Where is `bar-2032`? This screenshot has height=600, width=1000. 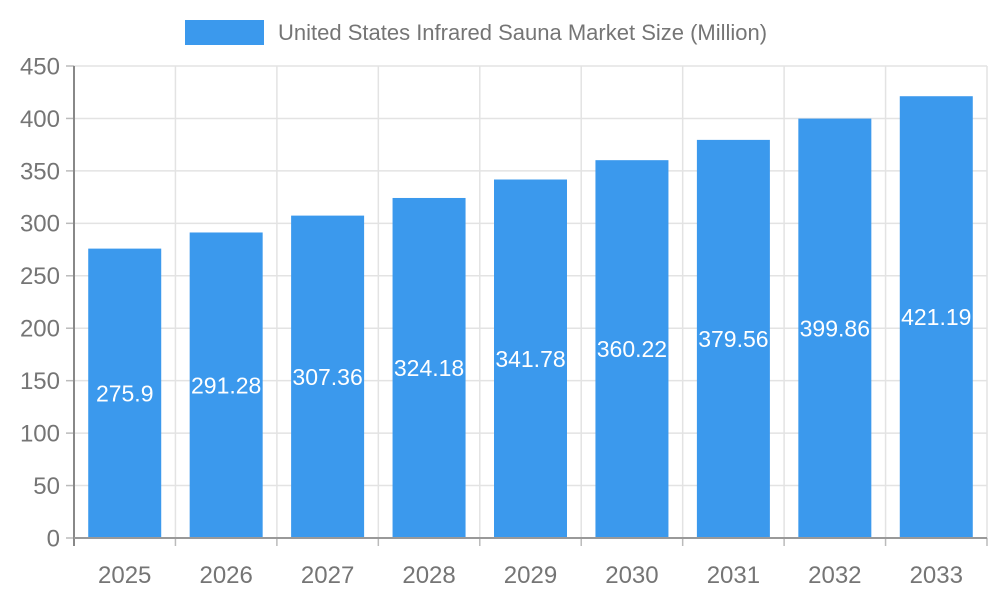
bar-2032 is located at coordinates (835, 328).